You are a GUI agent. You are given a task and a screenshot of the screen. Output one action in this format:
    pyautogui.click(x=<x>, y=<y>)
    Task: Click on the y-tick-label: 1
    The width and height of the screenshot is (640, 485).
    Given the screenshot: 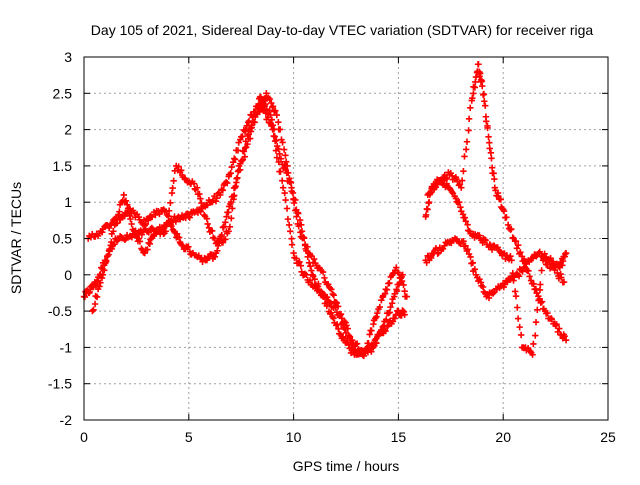 What is the action you would take?
    pyautogui.click(x=68, y=202)
    